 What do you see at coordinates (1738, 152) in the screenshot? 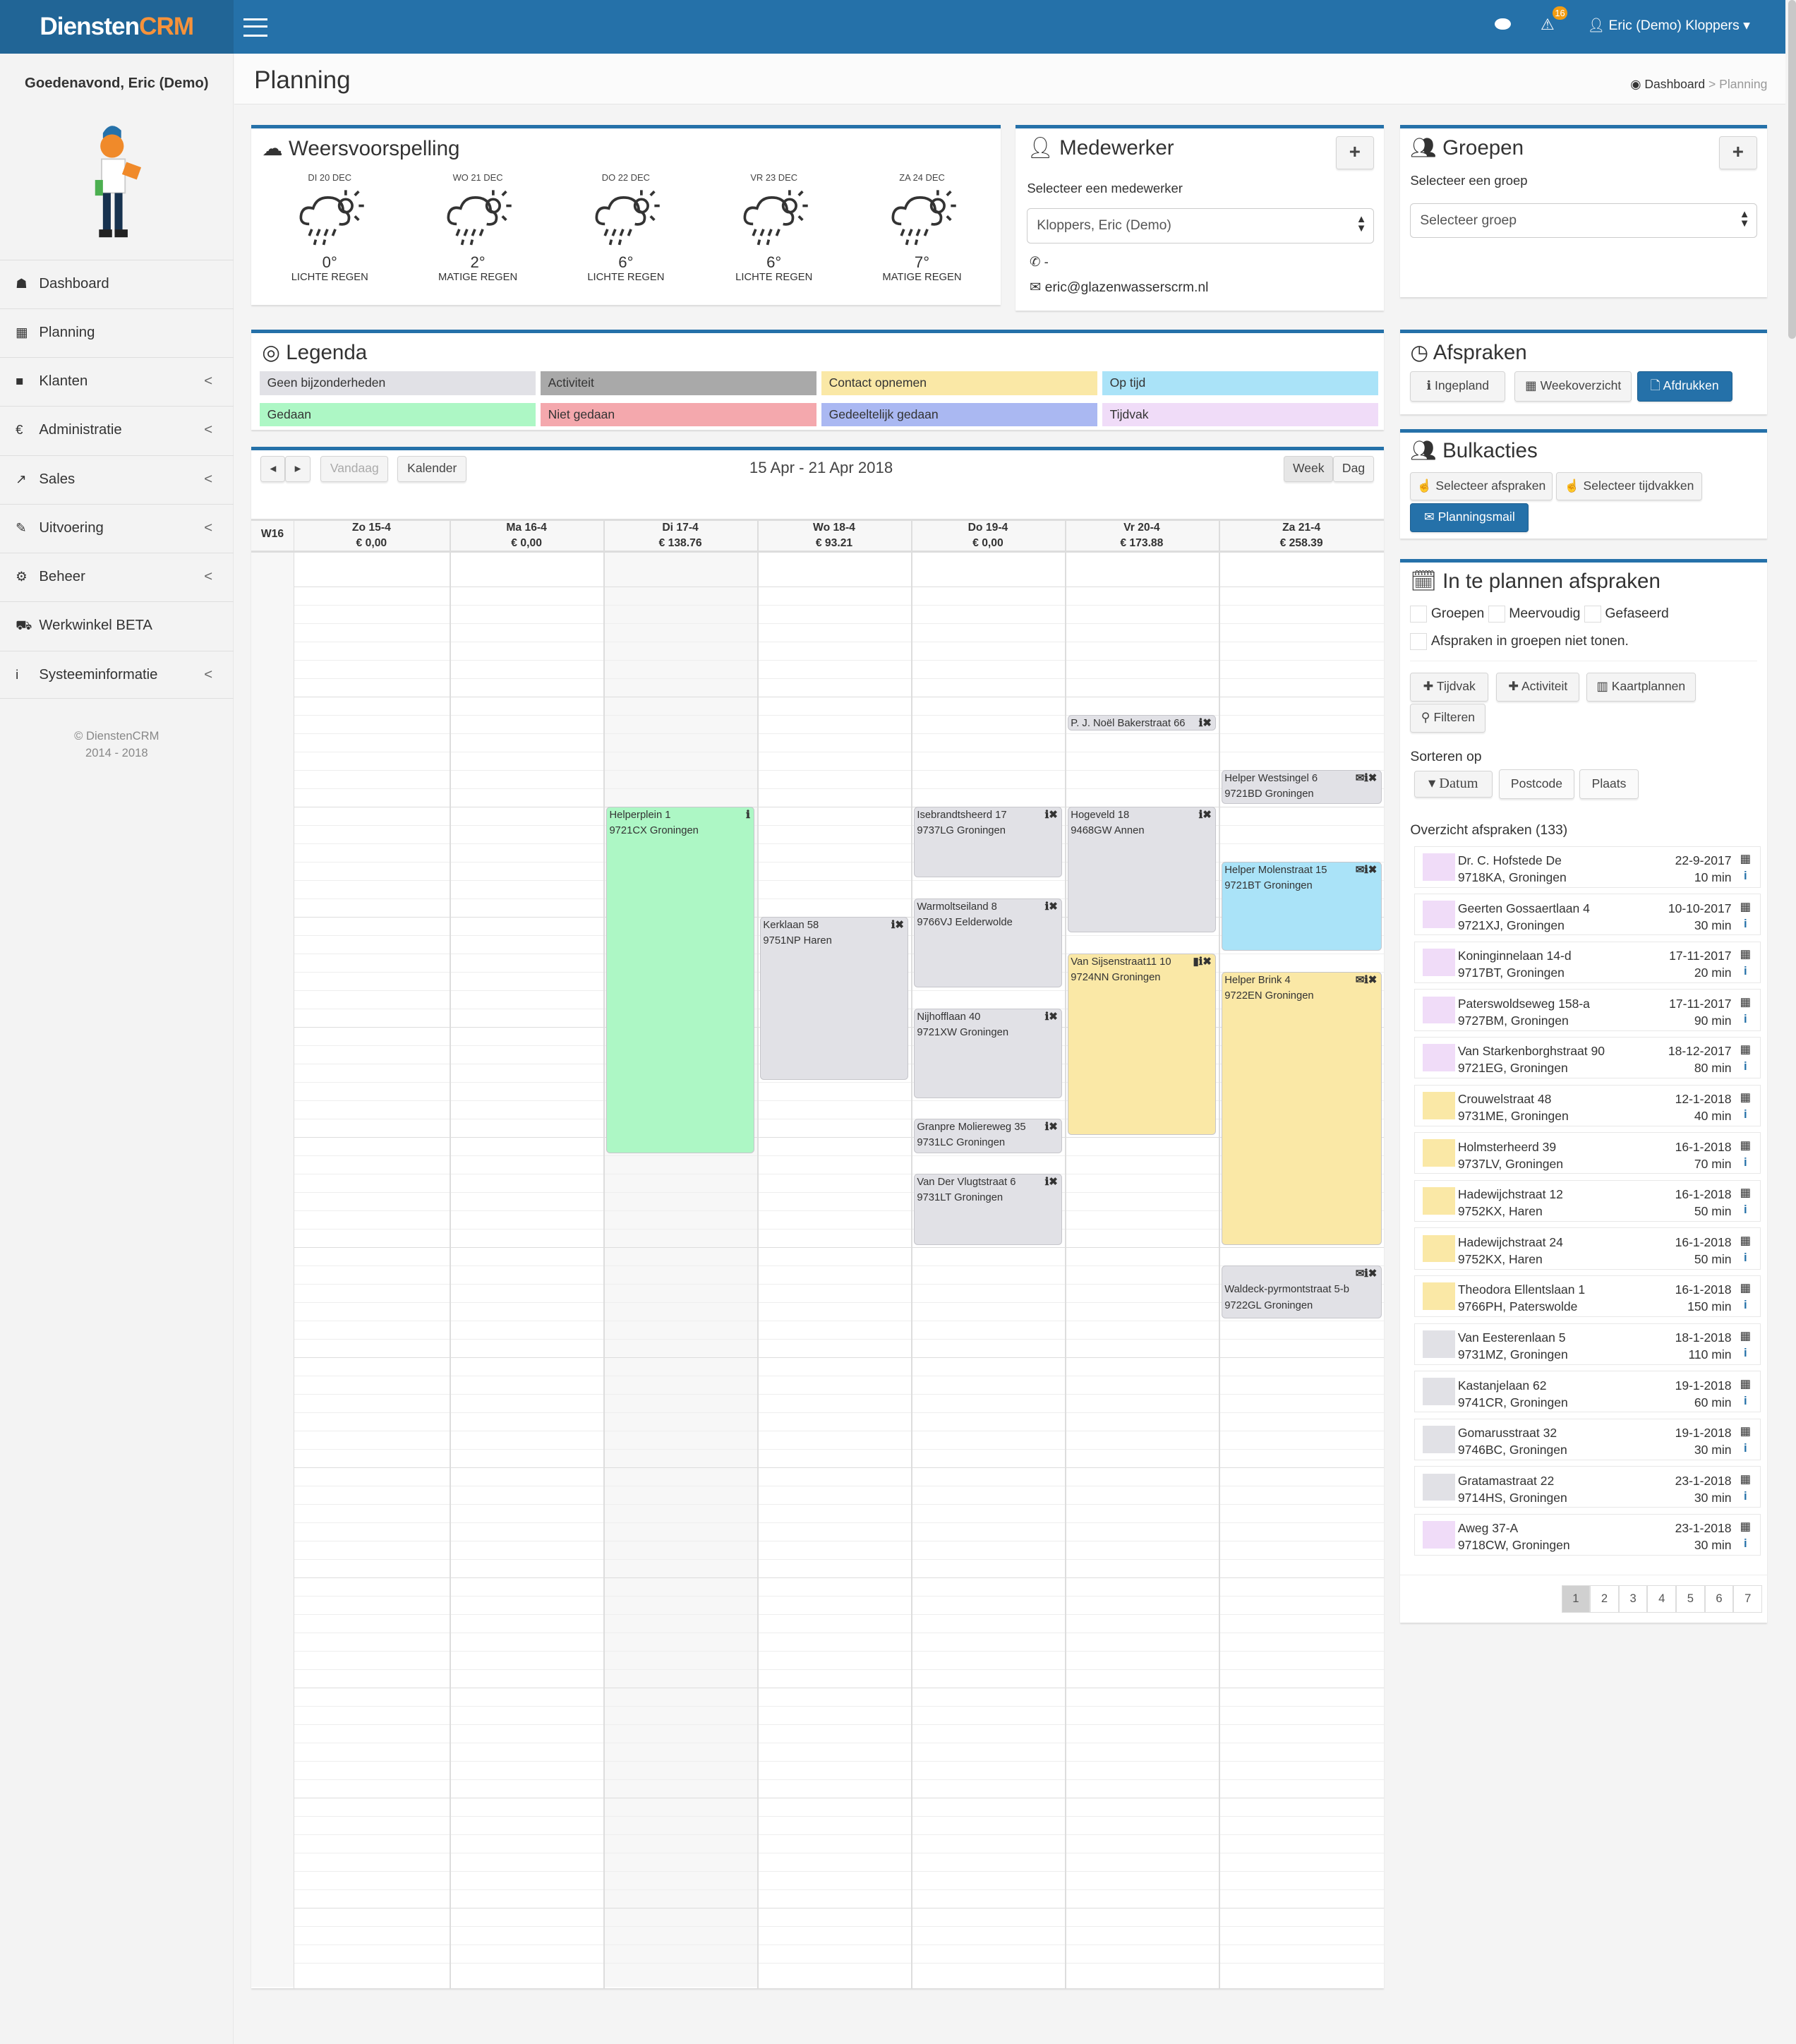
I see `add-group-button: +` at bounding box center [1738, 152].